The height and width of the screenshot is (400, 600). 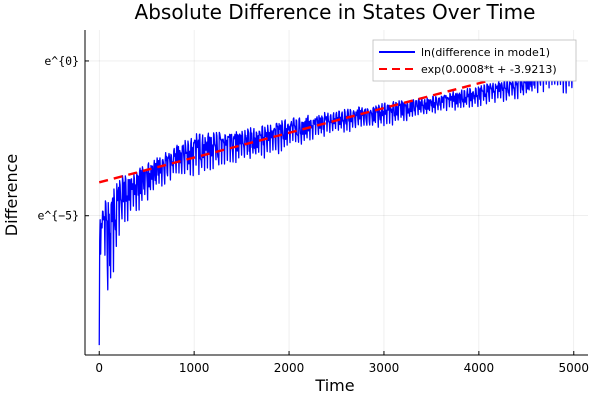 What do you see at coordinates (61, 61) in the screenshot?
I see `y-tick-label: e^{0}` at bounding box center [61, 61].